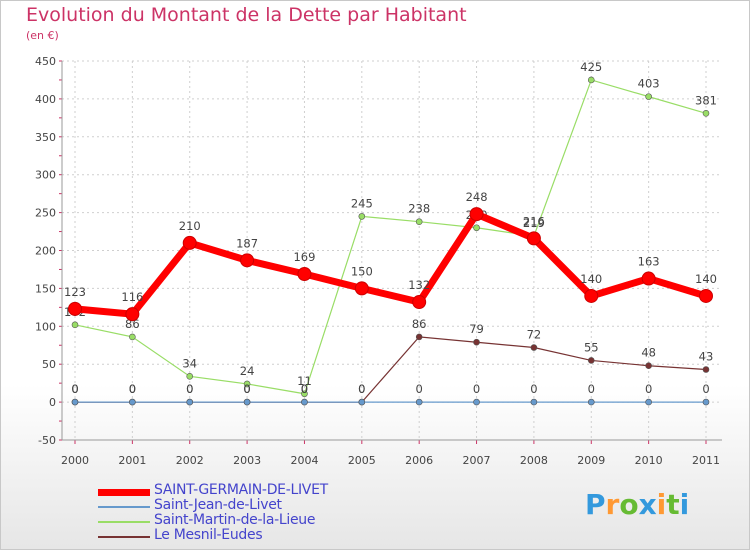  What do you see at coordinates (362, 203) in the screenshot?
I see `data-label: 245` at bounding box center [362, 203].